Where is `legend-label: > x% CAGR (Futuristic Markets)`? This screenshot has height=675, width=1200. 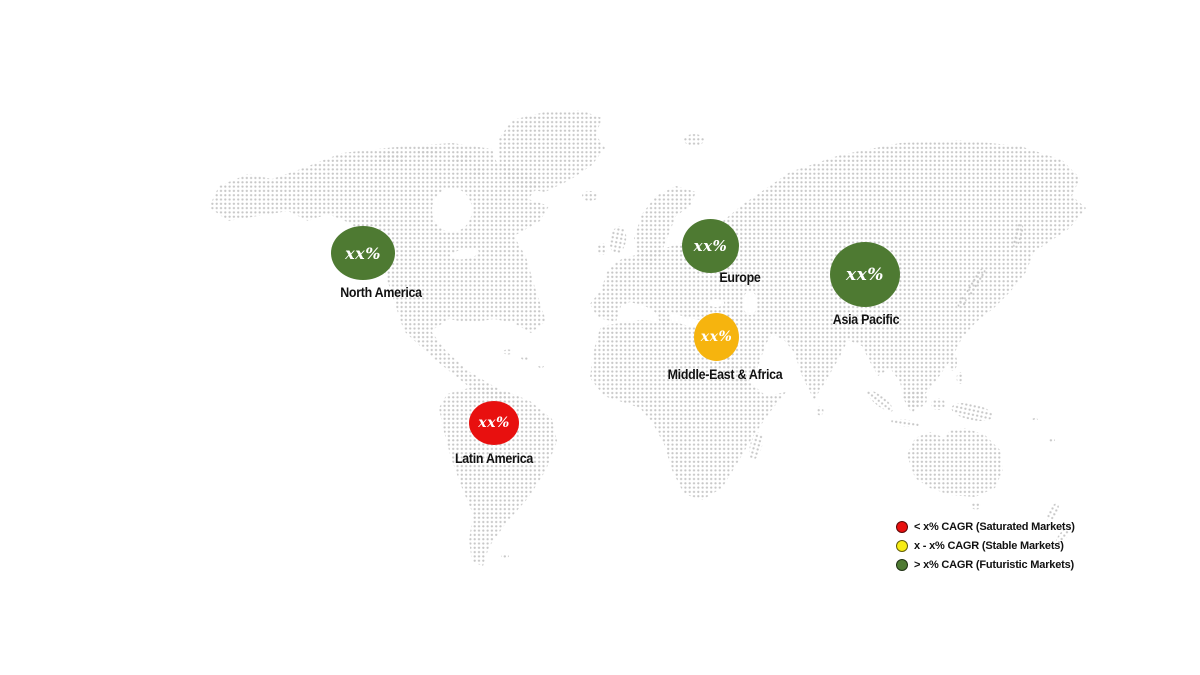
legend-label: > x% CAGR (Futuristic Markets) is located at coordinates (994, 565).